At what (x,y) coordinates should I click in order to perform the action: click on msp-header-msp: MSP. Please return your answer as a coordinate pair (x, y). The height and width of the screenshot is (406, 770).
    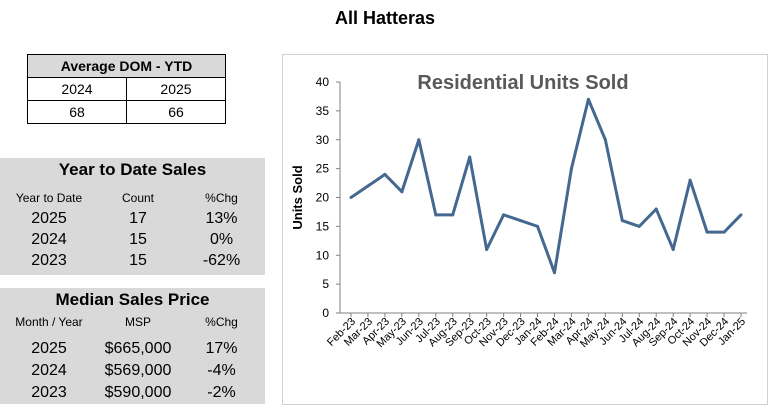
    Looking at the image, I should click on (137, 322).